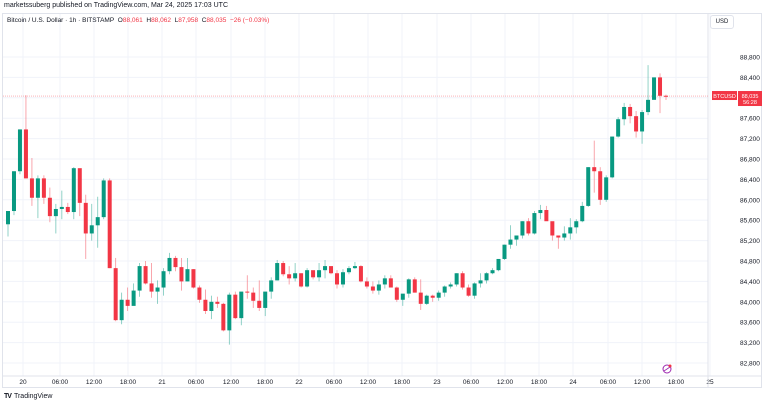  Describe the element at coordinates (750, 103) in the screenshot. I see `price-tag-countdown: 56:28` at that location.